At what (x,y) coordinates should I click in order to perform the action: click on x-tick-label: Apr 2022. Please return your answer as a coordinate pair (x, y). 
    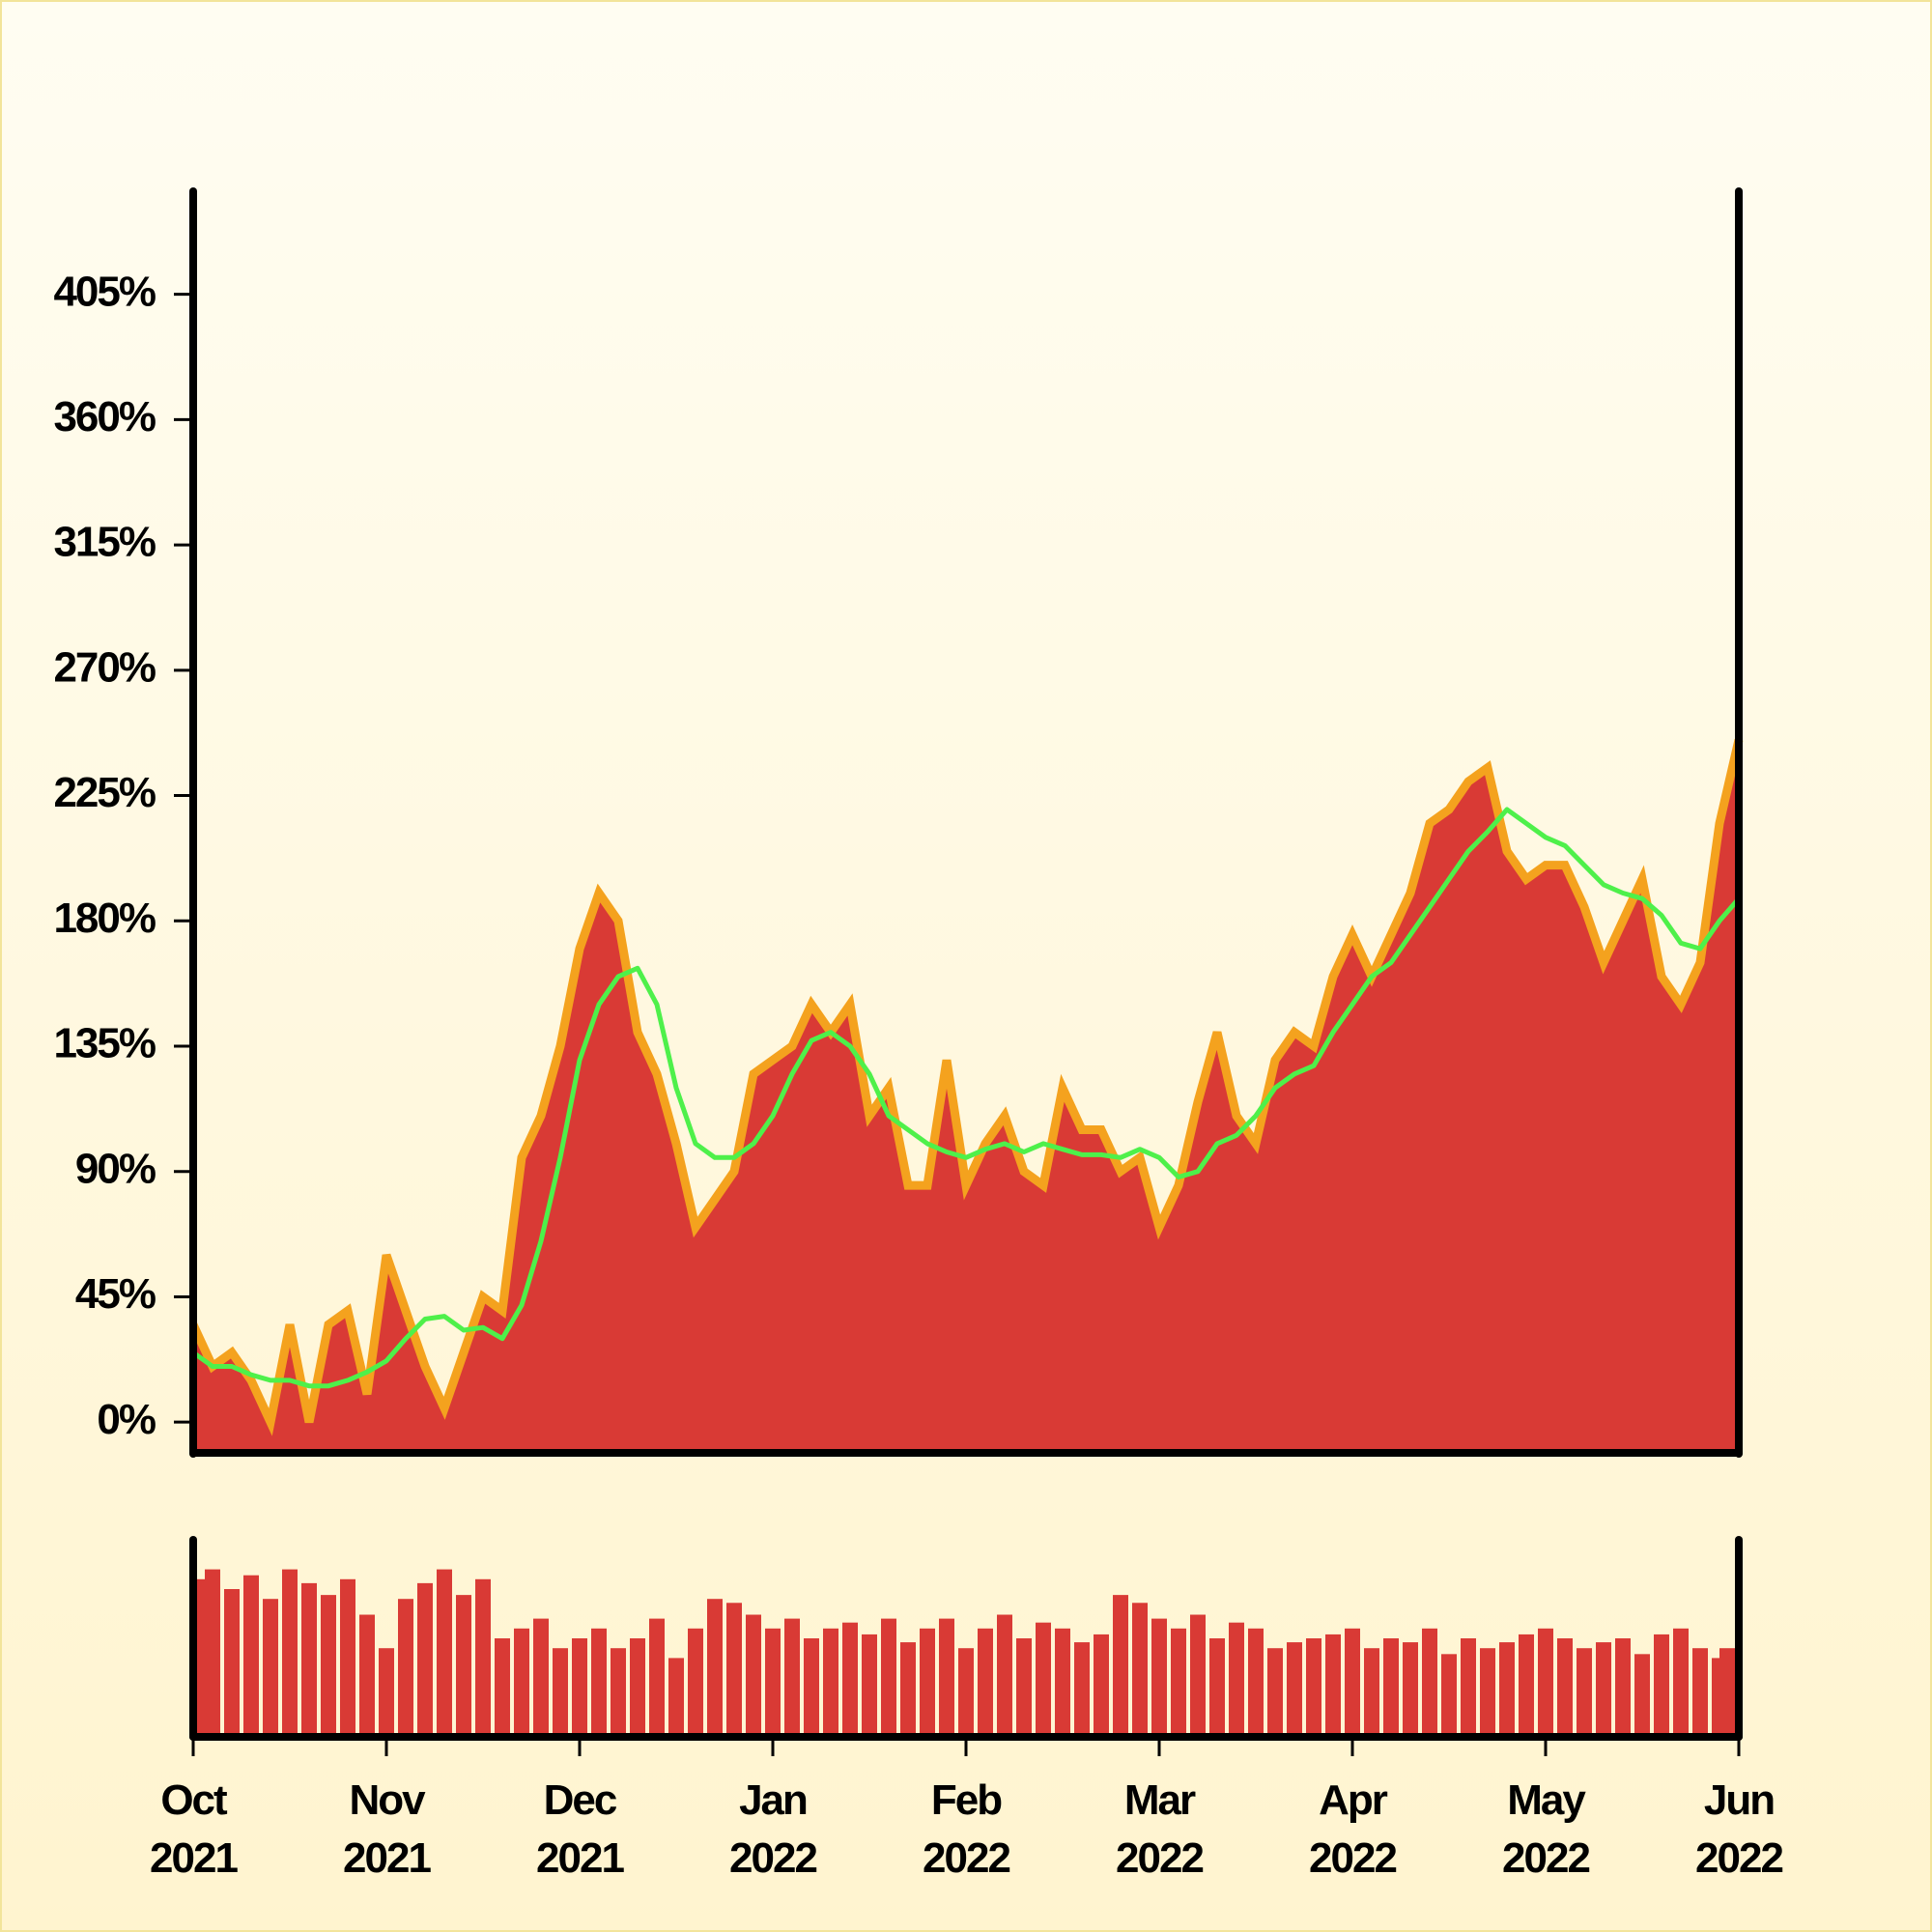
    Looking at the image, I should click on (1352, 1829).